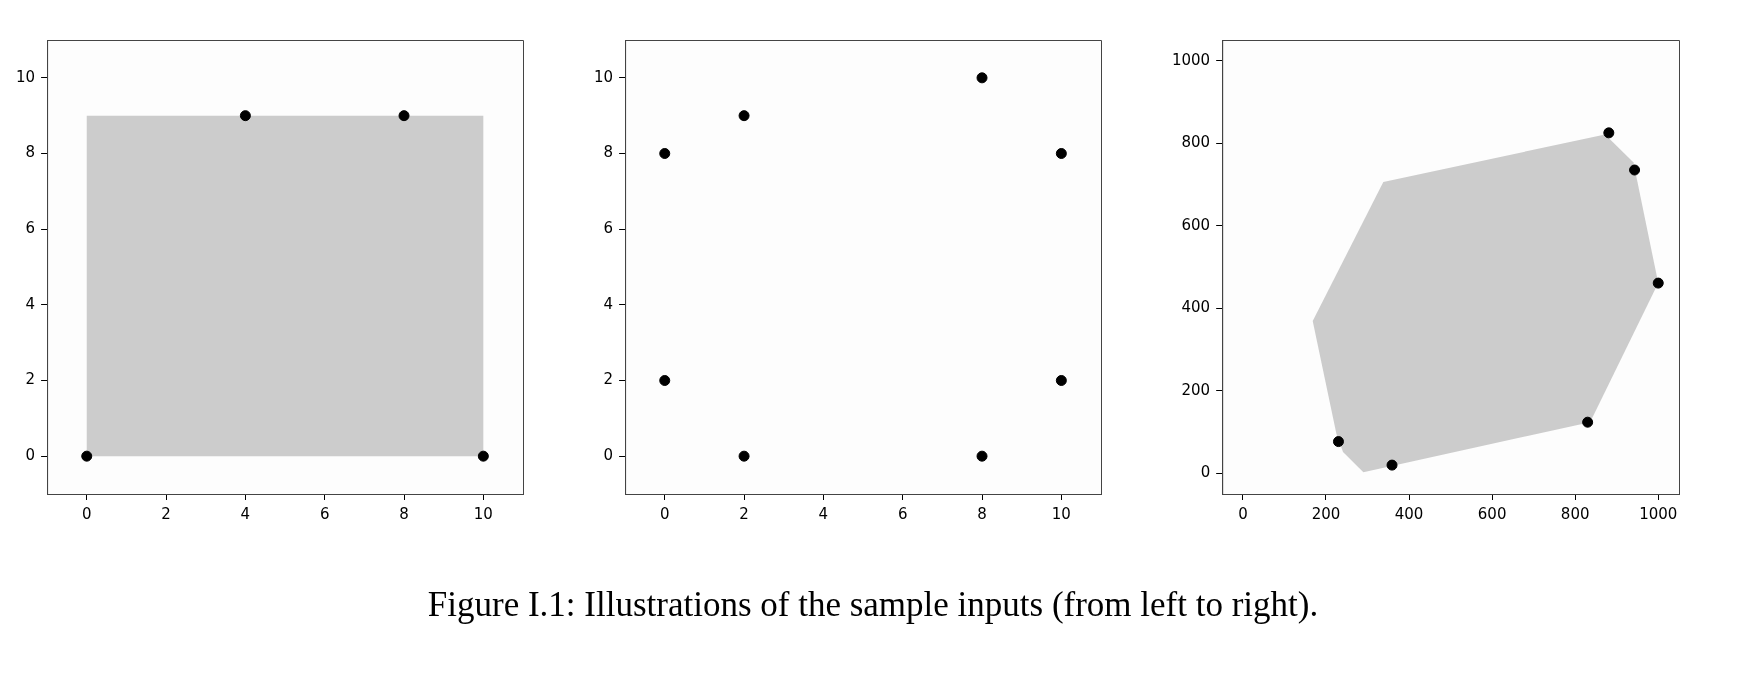 Image resolution: width=1746 pixels, height=690 pixels. I want to click on y-tick-label: 200, so click(1196, 389).